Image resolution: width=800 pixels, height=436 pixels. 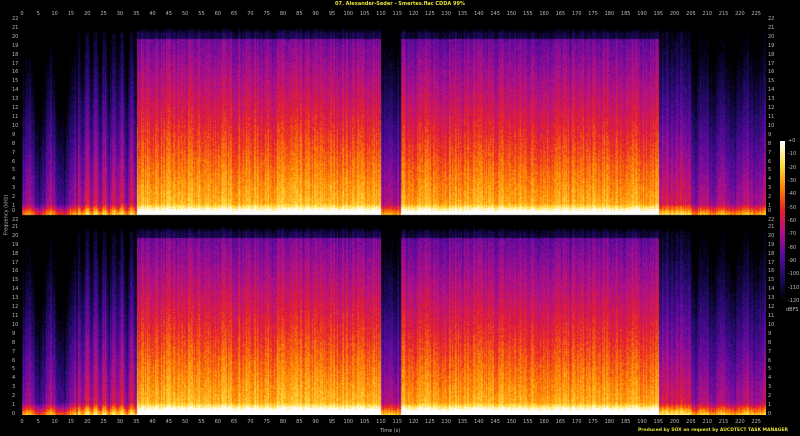 I want to click on x-tick-top: 120, so click(x=413, y=14).